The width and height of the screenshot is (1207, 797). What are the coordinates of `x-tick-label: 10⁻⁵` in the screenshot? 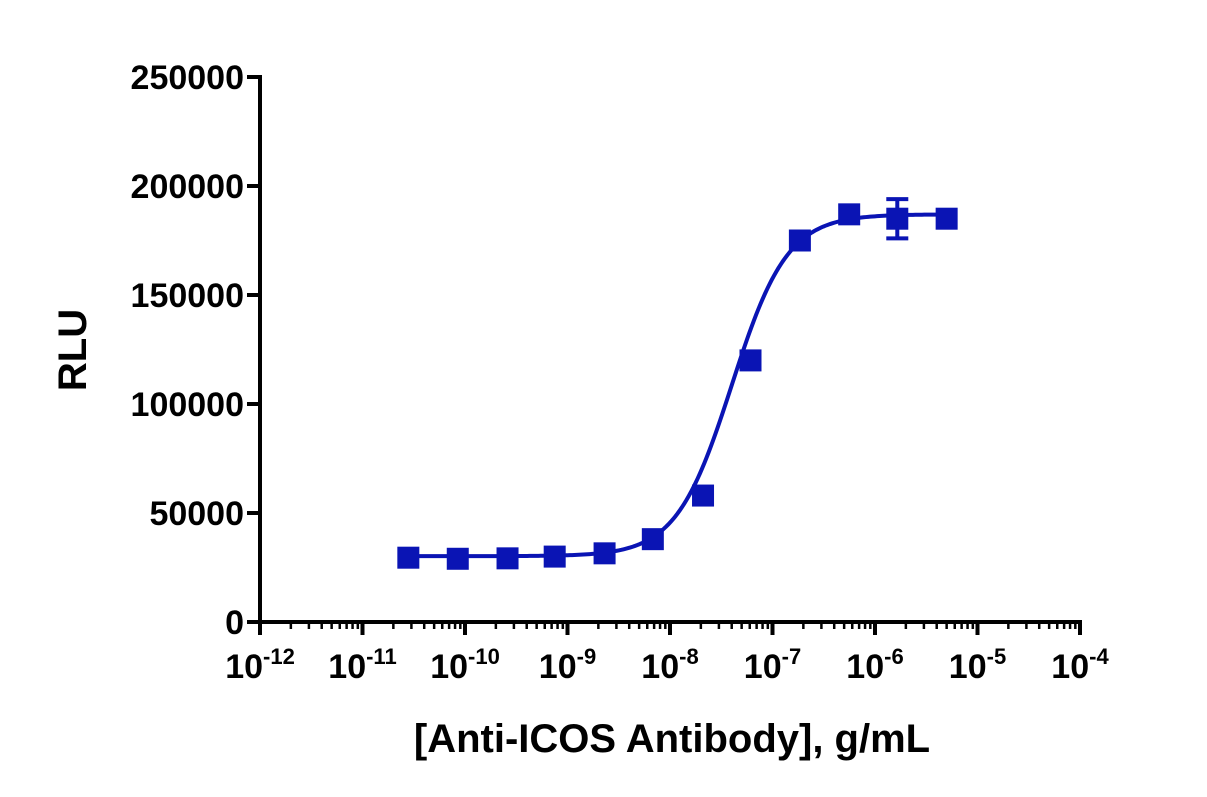 It's located at (977, 665).